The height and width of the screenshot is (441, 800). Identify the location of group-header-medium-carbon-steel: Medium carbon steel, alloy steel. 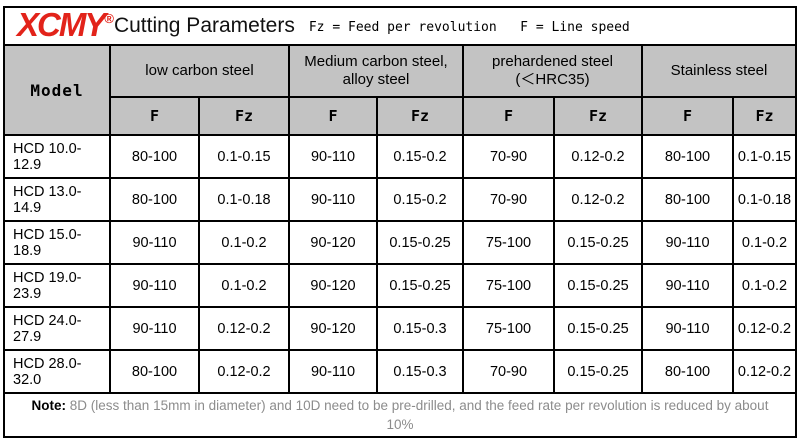
(376, 71).